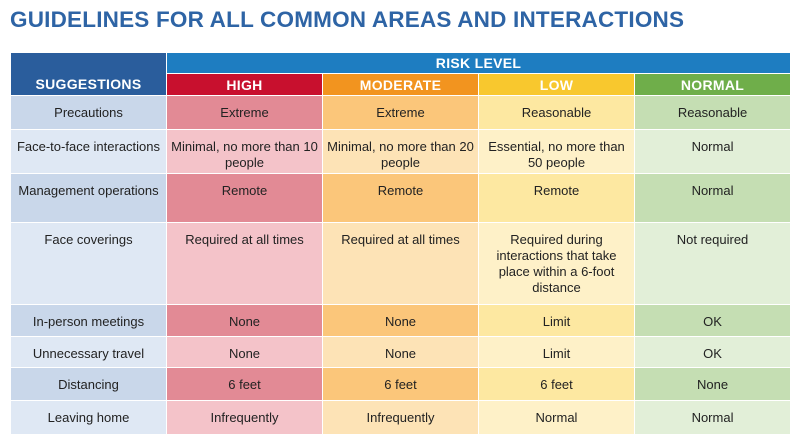 The width and height of the screenshot is (800, 444). I want to click on table-row-in-person-meetings: In-person meetings None None Limit OK, so click(401, 320).